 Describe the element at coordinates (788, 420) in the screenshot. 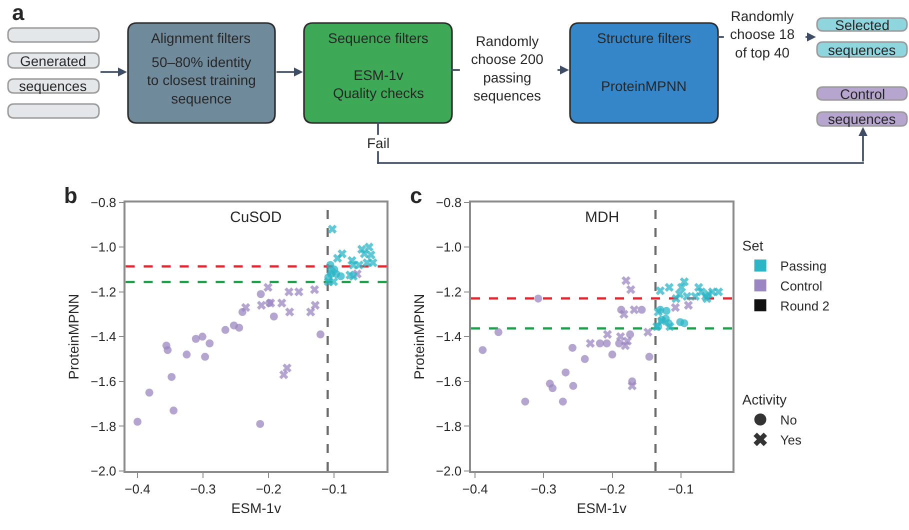

I see `legend-label: No` at that location.